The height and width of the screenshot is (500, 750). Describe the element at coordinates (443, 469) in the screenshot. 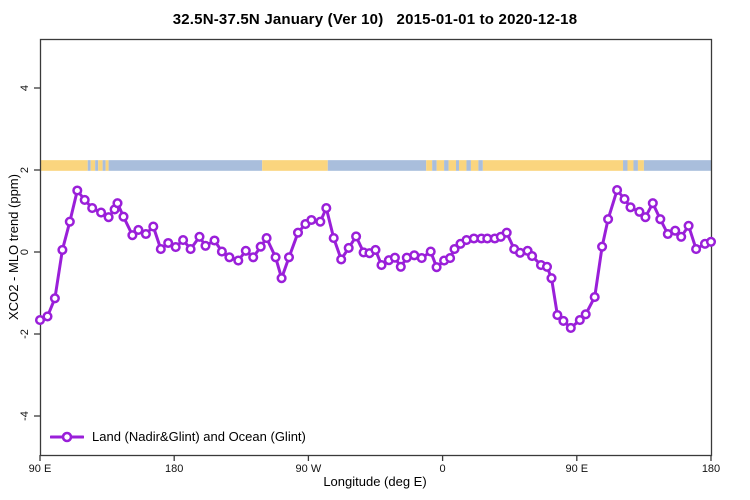

I see `x-tick-label: 0` at that location.